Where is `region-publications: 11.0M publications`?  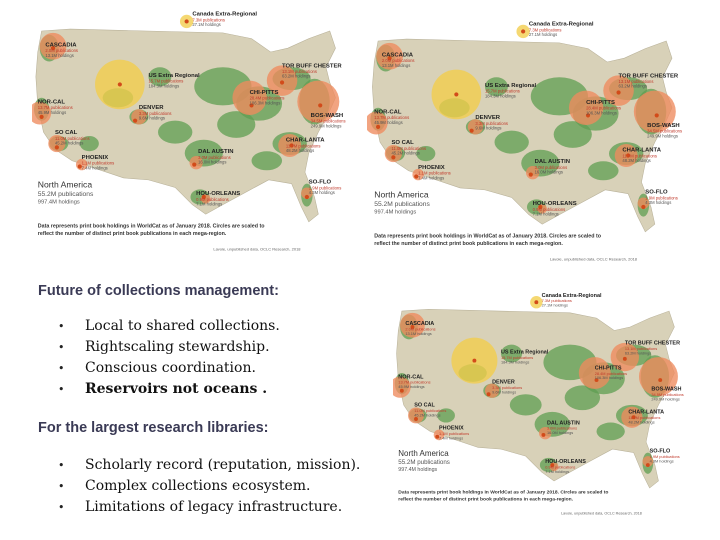 region-publications: 11.0M publications is located at coordinates (408, 148).